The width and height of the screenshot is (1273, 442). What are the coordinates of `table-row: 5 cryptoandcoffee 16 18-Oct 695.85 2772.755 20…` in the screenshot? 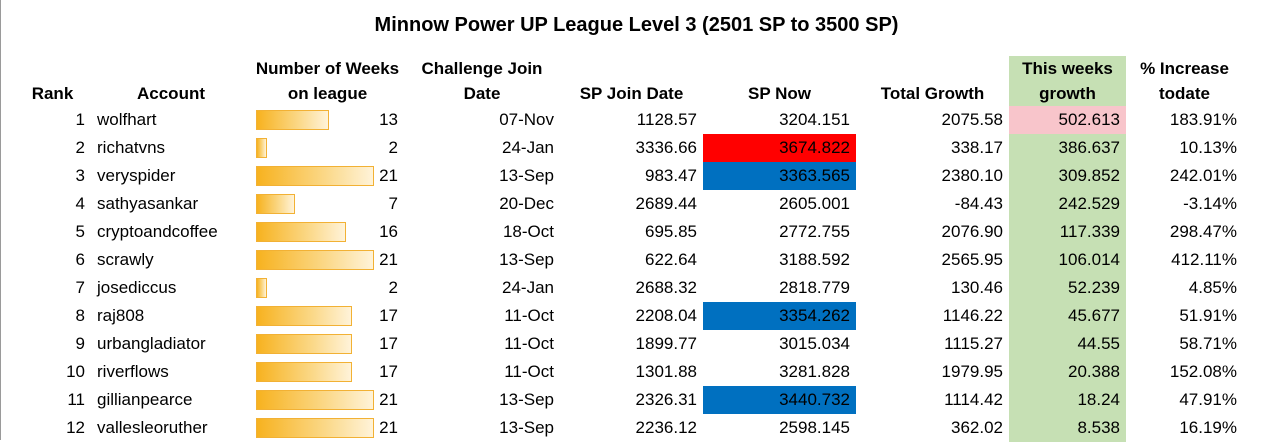 It's located at (628, 232).